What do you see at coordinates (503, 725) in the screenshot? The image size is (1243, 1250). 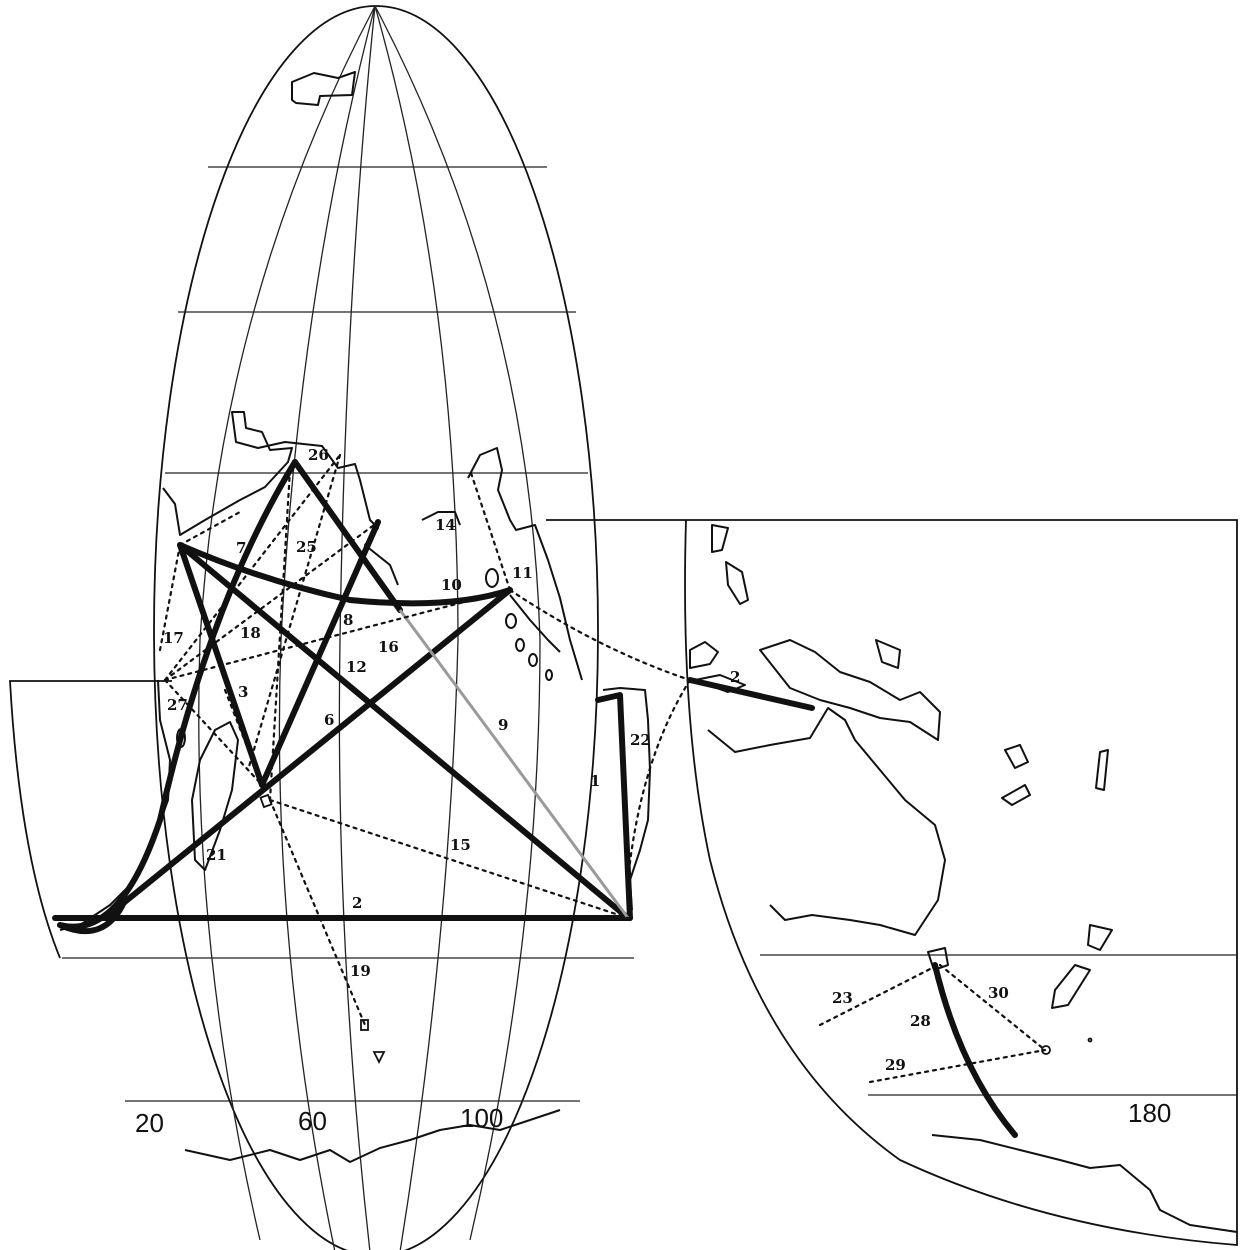 I see `route-label: 9` at bounding box center [503, 725].